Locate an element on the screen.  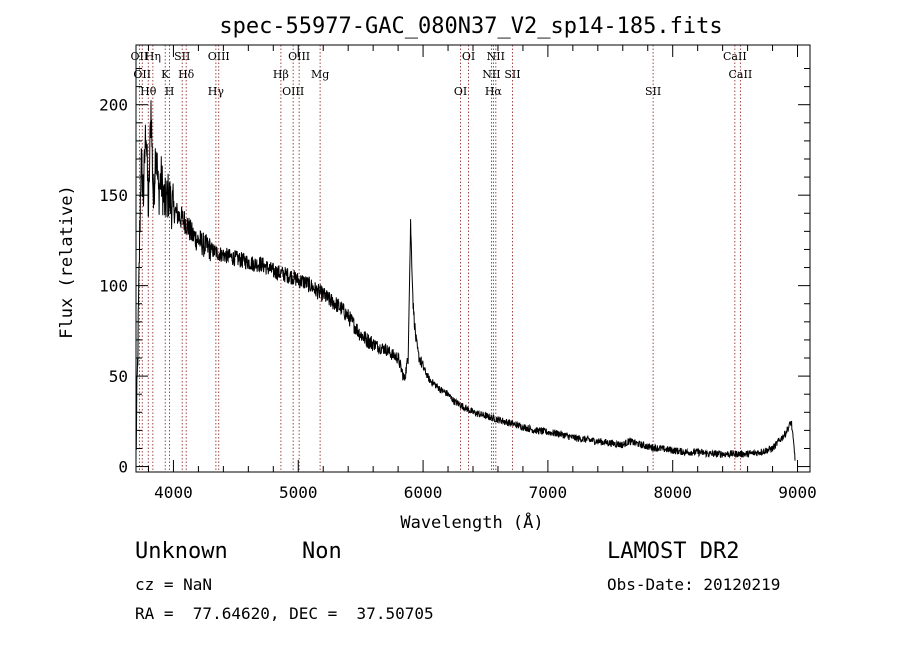
x-axis-label: Wavelength (Å) is located at coordinates (471, 522).